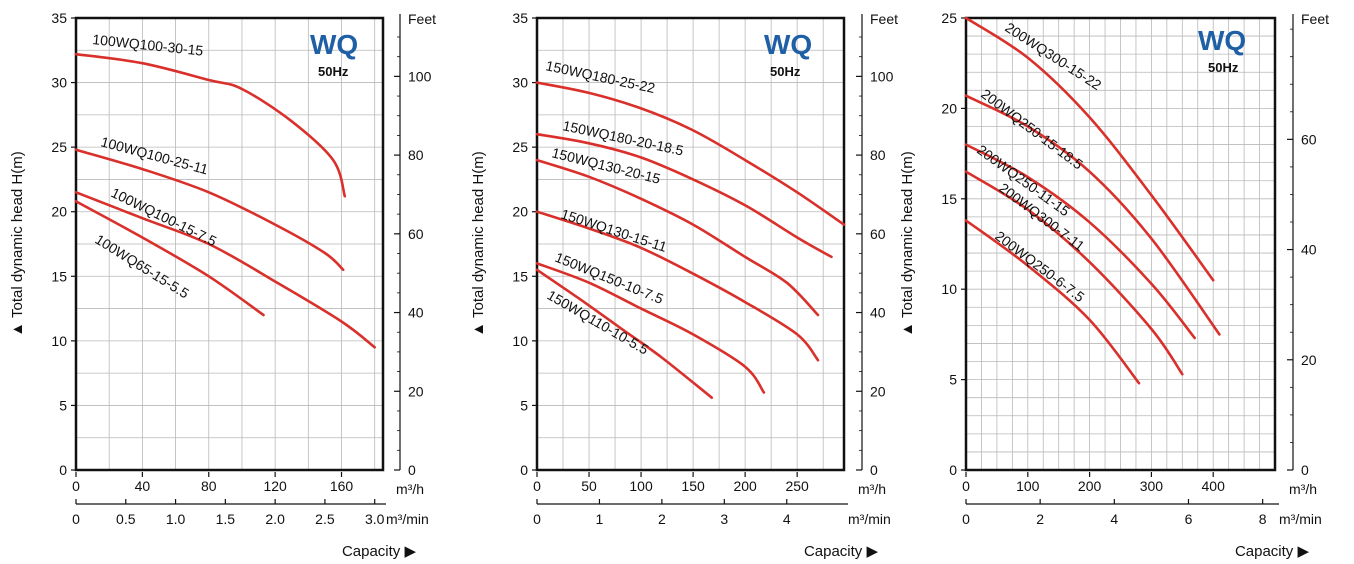 This screenshot has width=1354, height=564. Describe the element at coordinates (275, 519) in the screenshot. I see `x2-tick-label: 2.0` at that location.